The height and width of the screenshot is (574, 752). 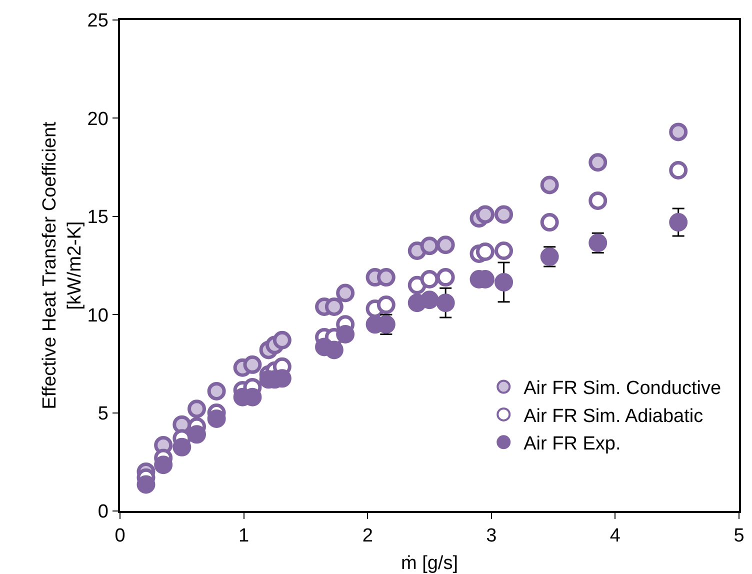 What do you see at coordinates (244, 536) in the screenshot?
I see `x-tick-label: 1` at bounding box center [244, 536].